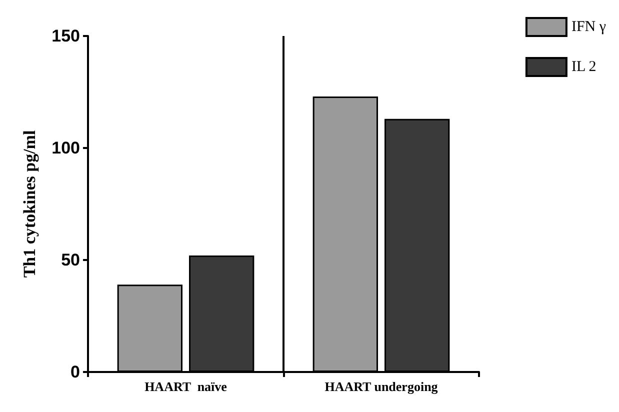  What do you see at coordinates (29, 204) in the screenshot?
I see `y-axis-title: Th1 cytokines pg/ml` at bounding box center [29, 204].